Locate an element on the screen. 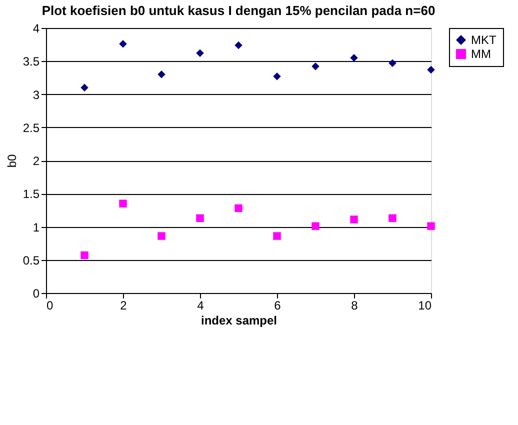 This screenshot has width=518, height=425. x-tick-label: 0 is located at coordinates (50, 305).